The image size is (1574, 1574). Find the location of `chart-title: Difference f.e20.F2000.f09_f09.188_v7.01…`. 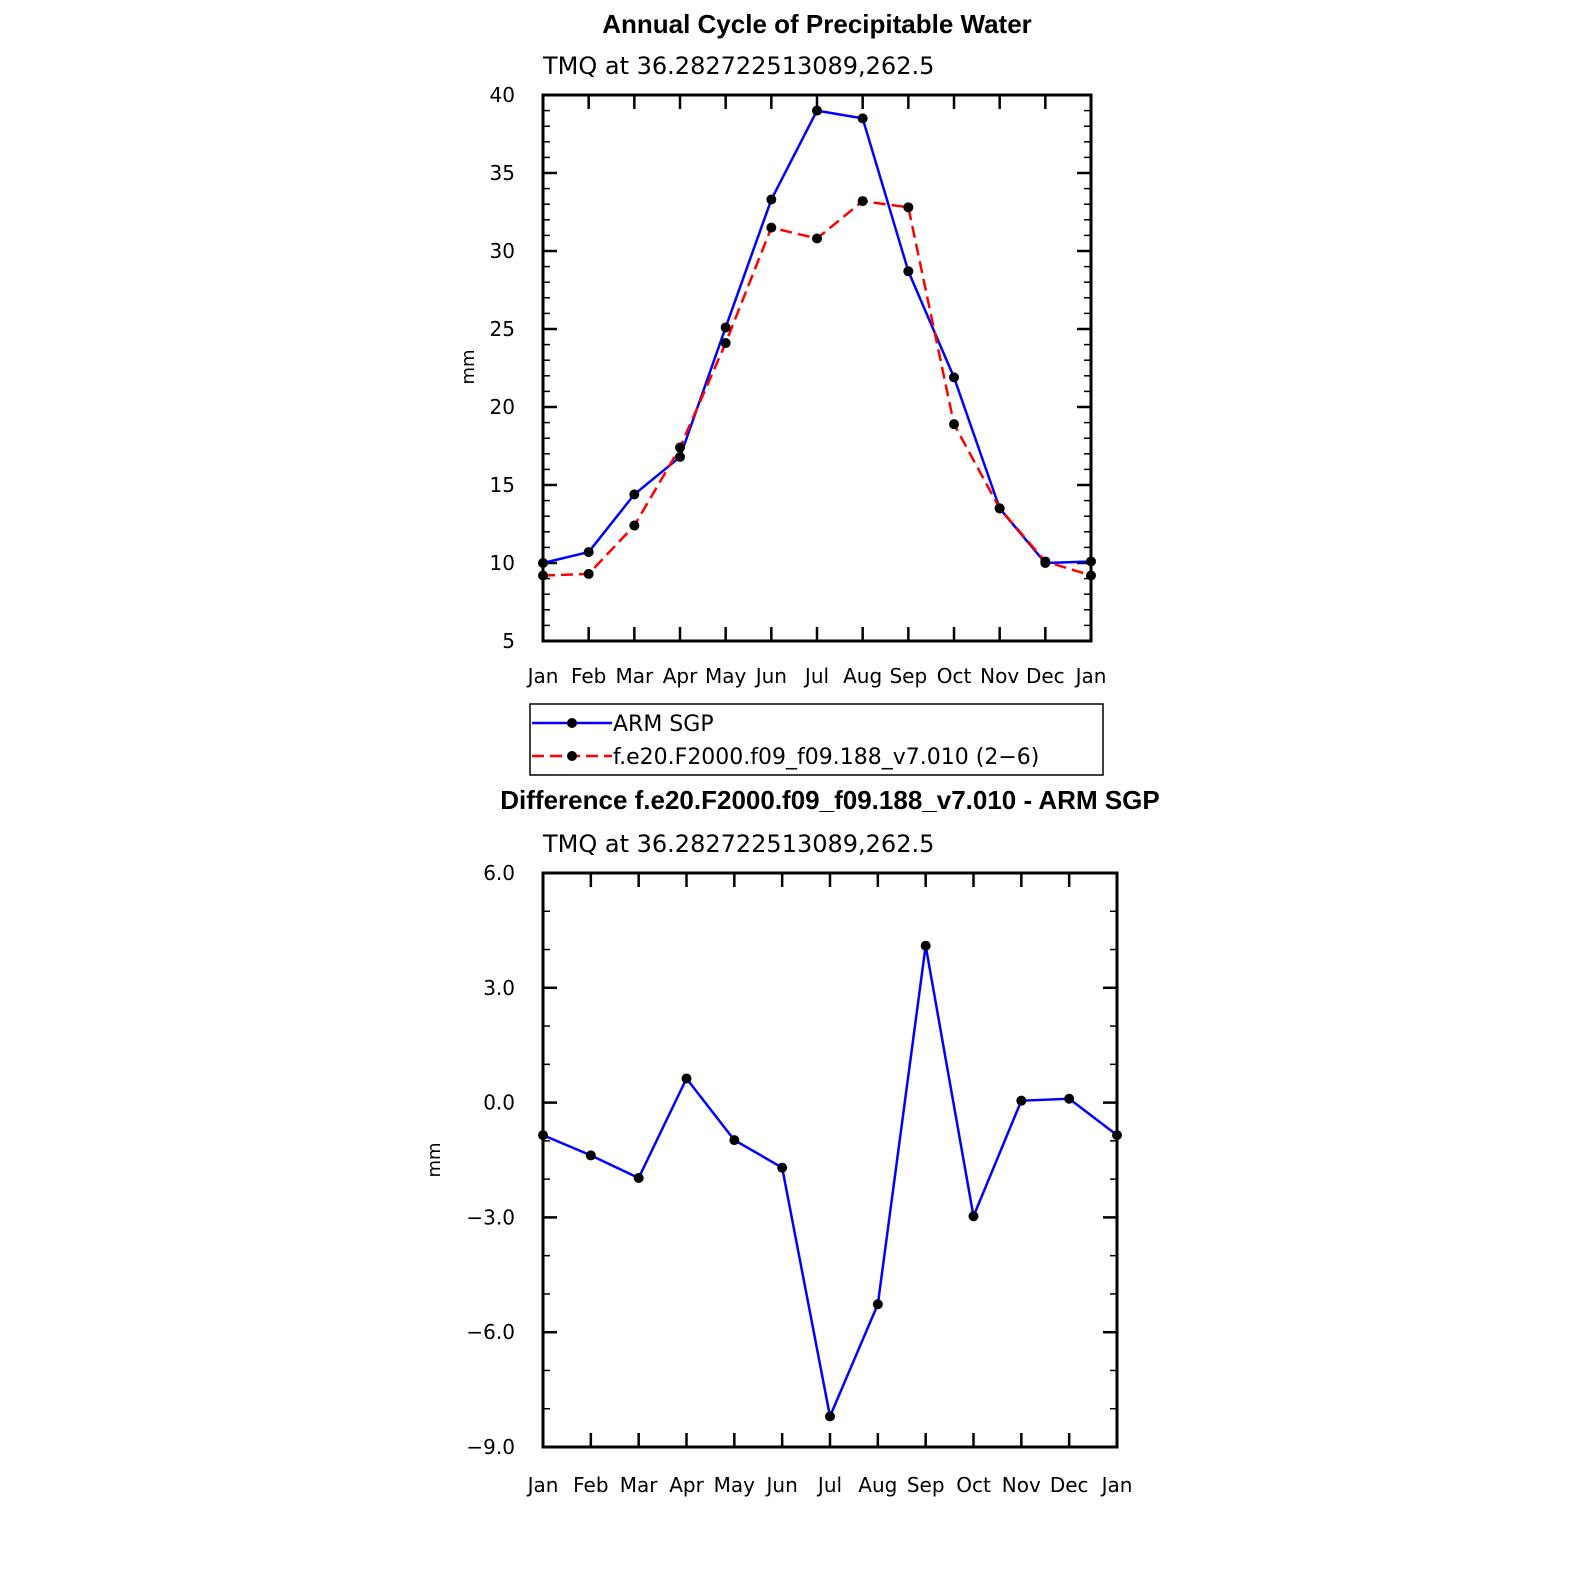

chart-title: Difference f.e20.F2000.f09_f09.188_v7.01… is located at coordinates (830, 800).